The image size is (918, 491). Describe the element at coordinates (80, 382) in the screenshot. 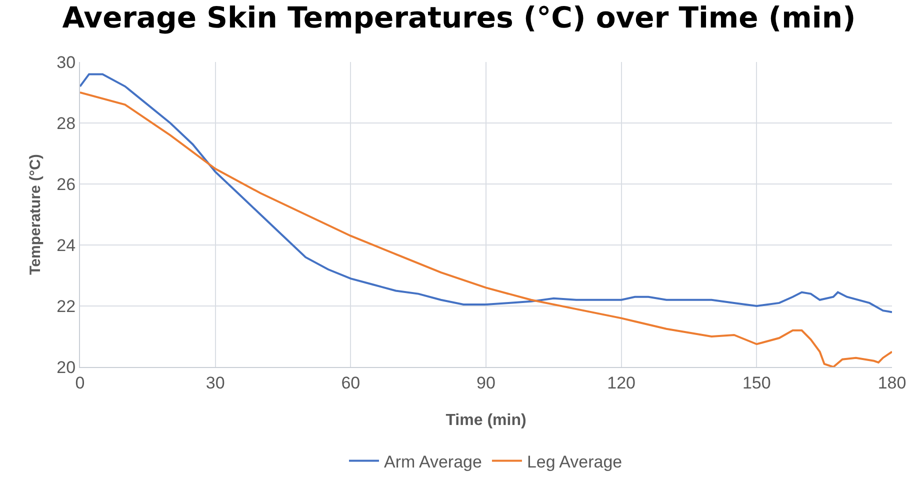

I see `x-tick-label: 0` at that location.